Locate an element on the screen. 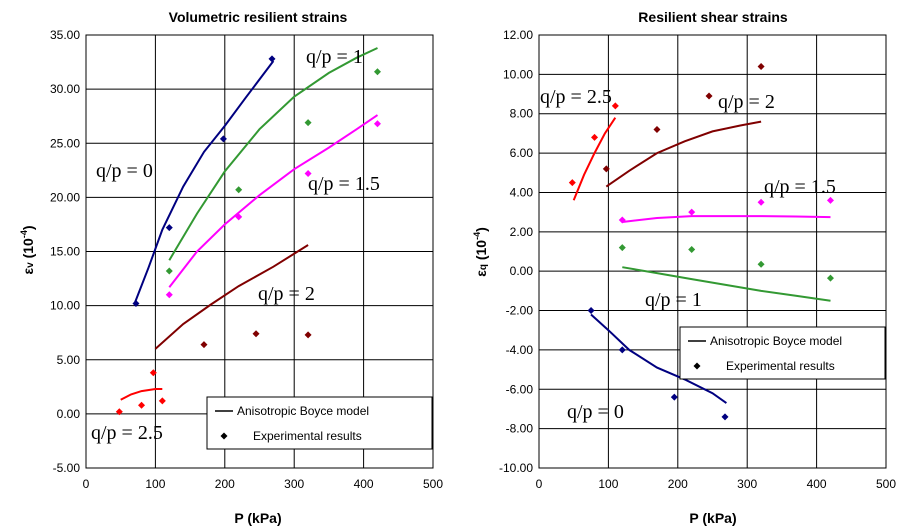 The width and height of the screenshot is (905, 528). y-tick-label: -4.00 is located at coordinates (520, 350).